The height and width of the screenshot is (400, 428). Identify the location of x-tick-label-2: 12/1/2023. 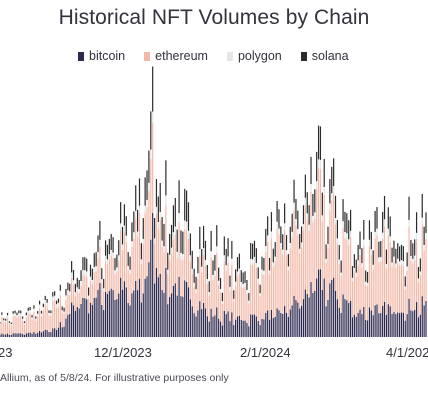
(123, 352).